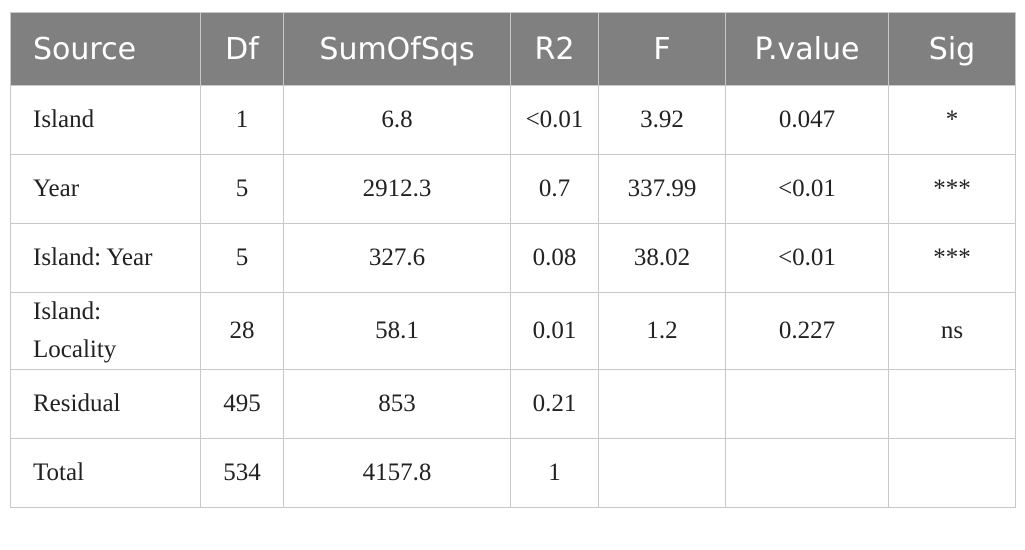 The image size is (1025, 550). I want to click on row-label: Island: Locality, so click(105, 331).